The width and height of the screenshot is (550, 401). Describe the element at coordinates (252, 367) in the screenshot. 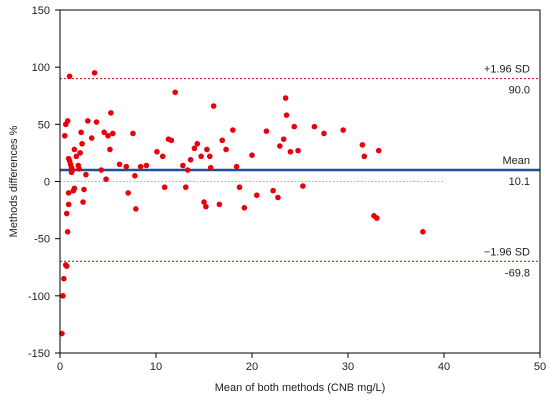

I see `x-tick-label: 20` at that location.